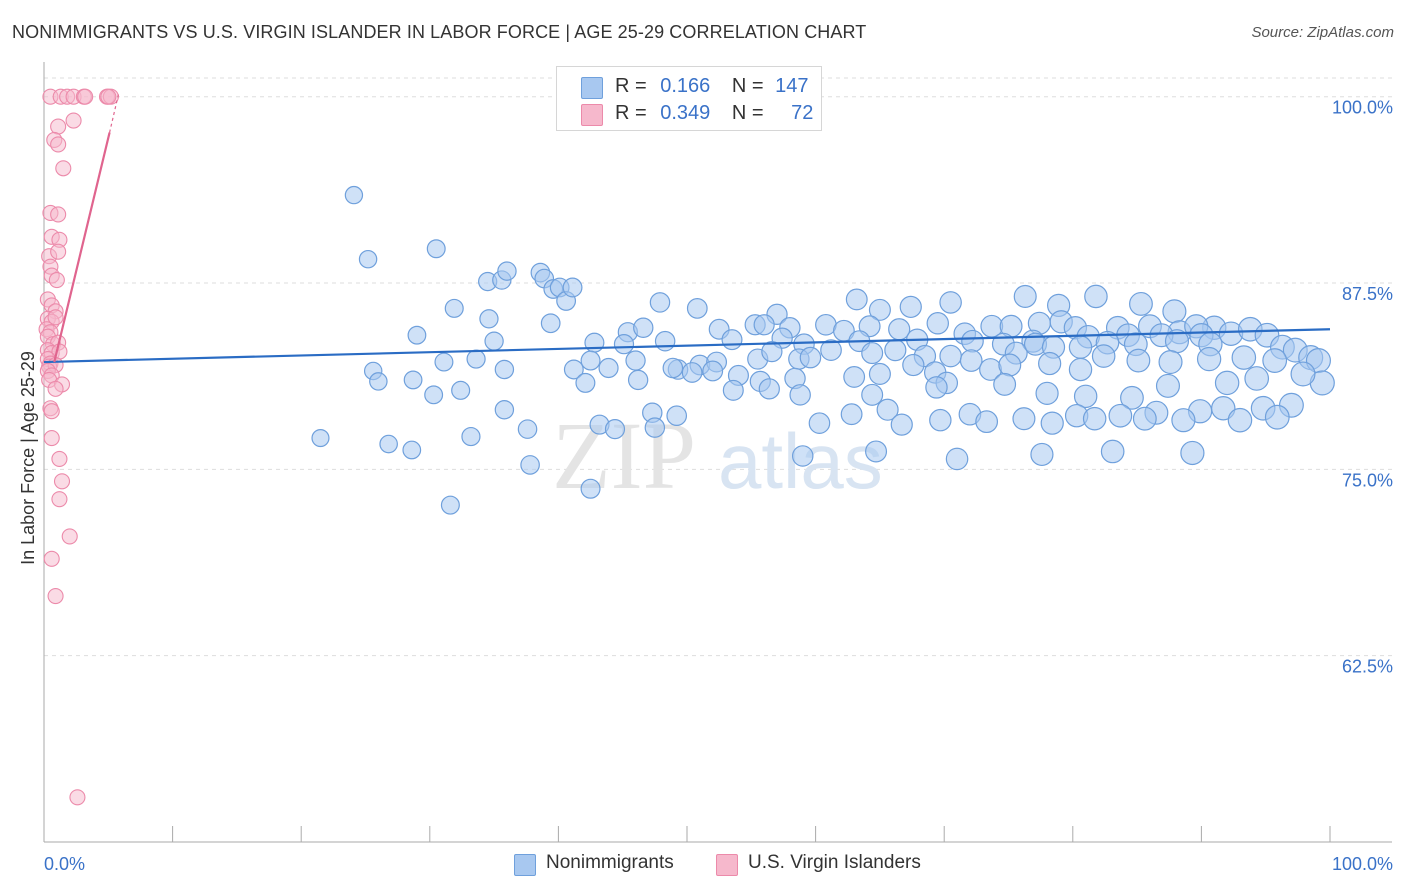 The width and height of the screenshot is (1406, 892). I want to click on legend-n-value: 147, so click(792, 86).